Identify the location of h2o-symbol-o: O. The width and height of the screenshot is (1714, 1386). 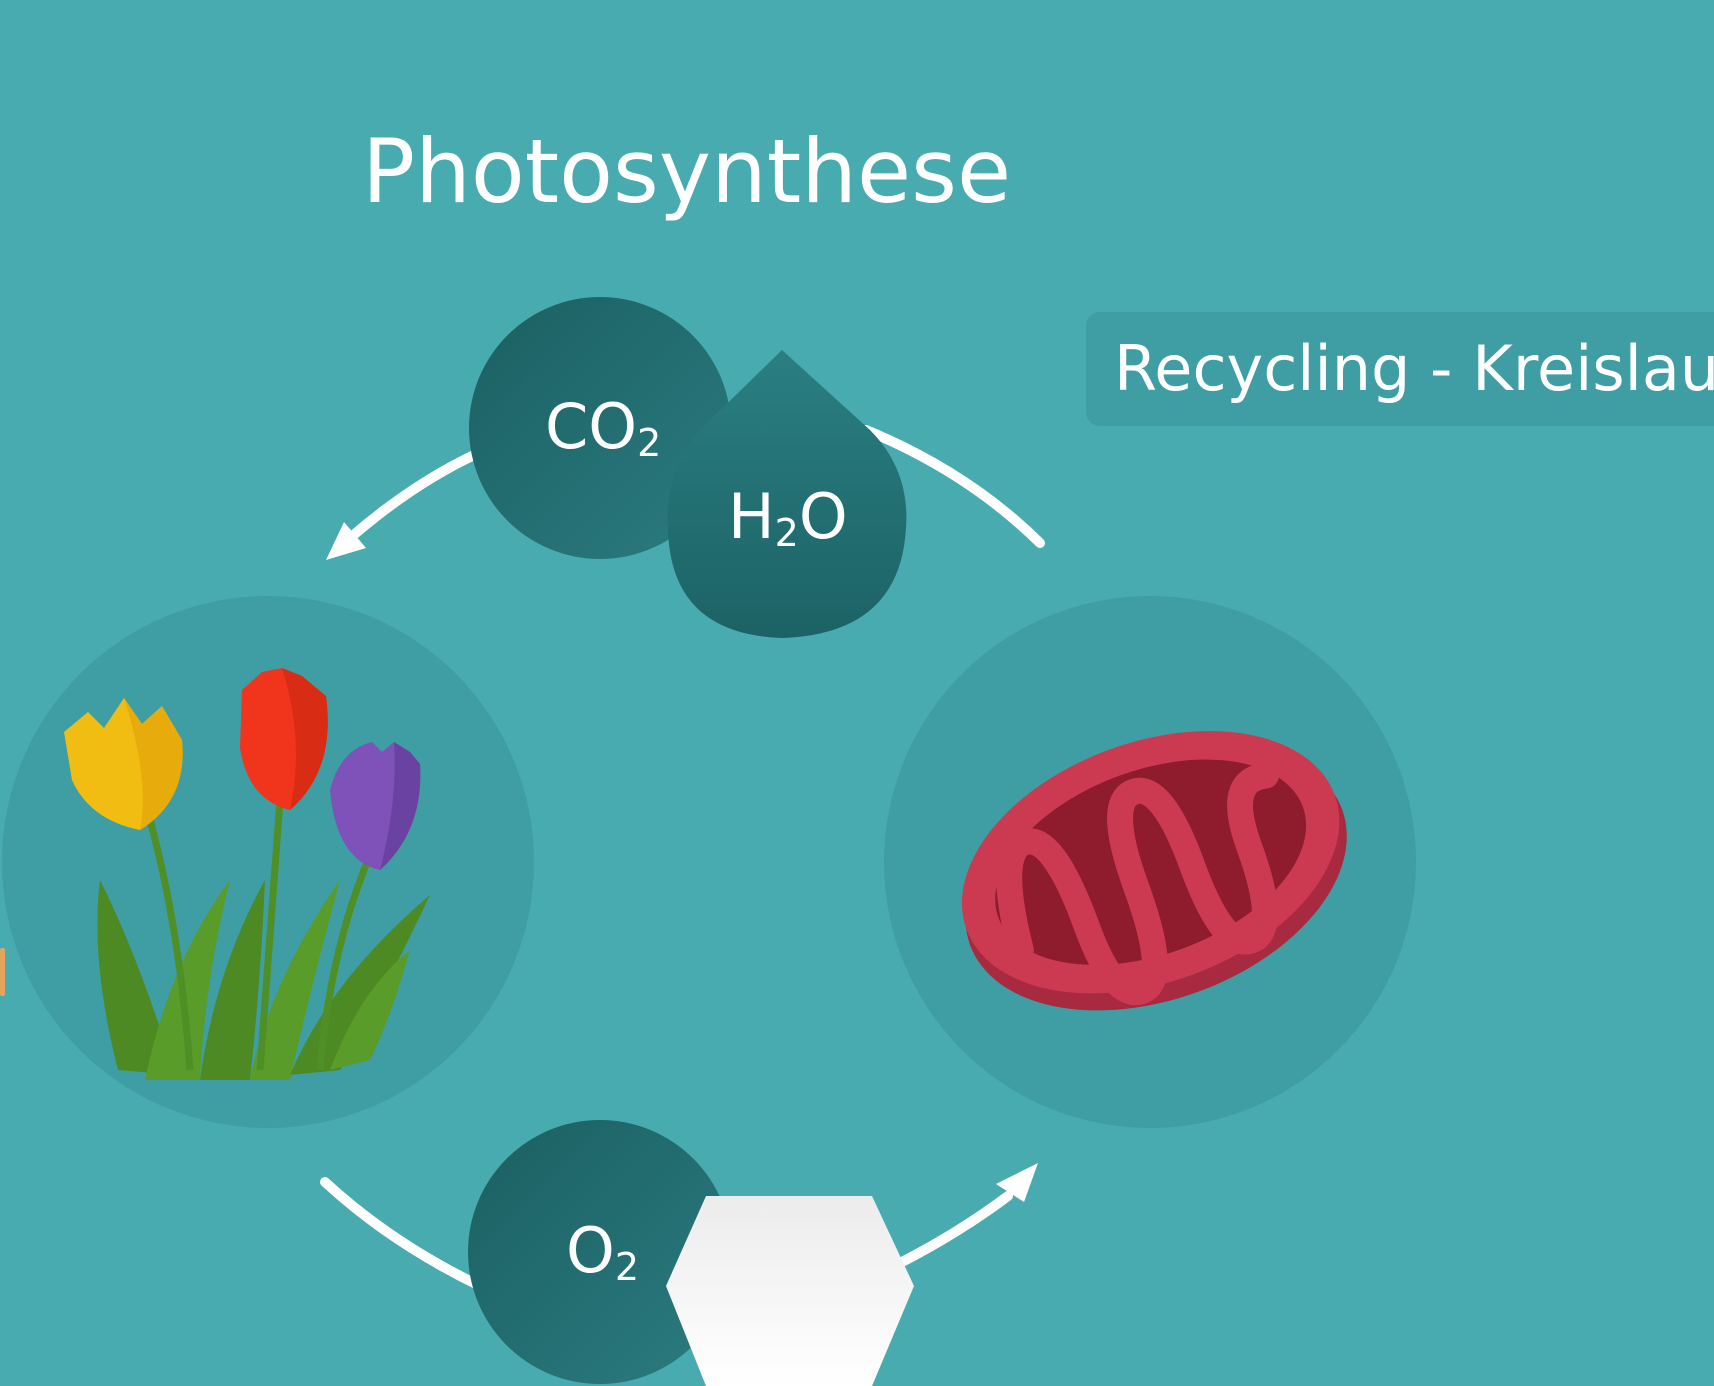
(823, 516).